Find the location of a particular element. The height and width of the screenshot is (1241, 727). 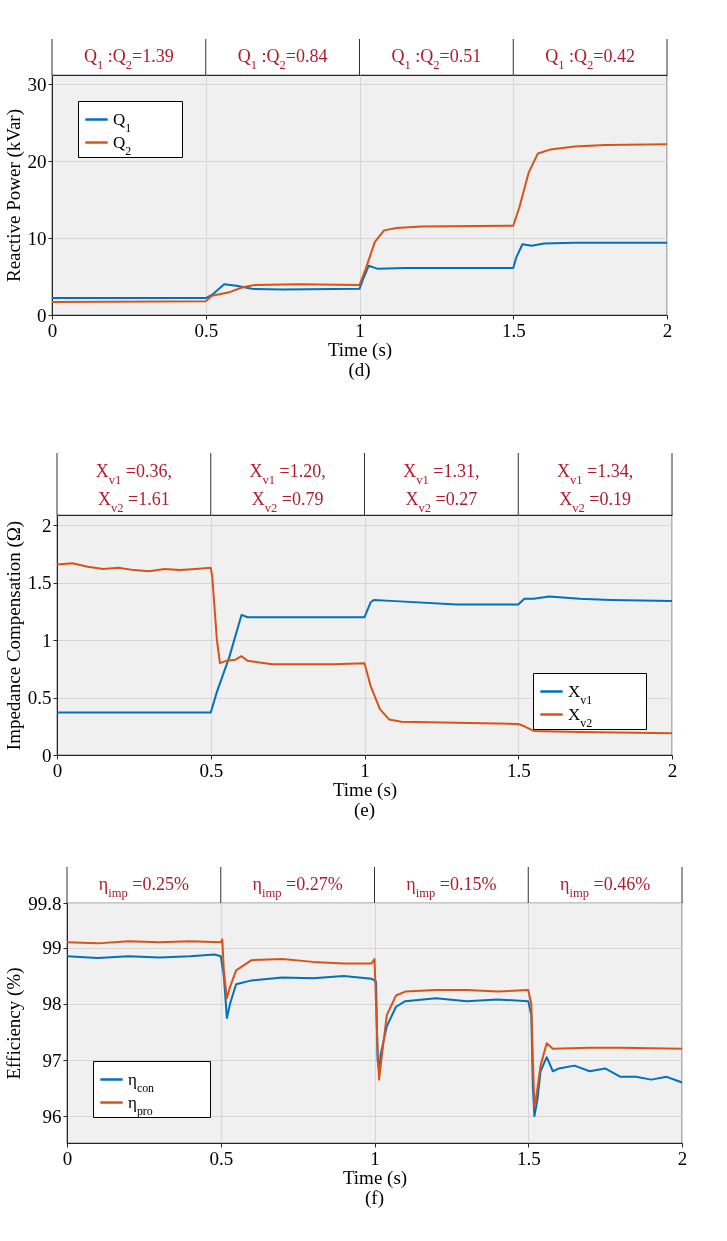

y-axis-title: Efficiency (%) is located at coordinates (14, 1023).